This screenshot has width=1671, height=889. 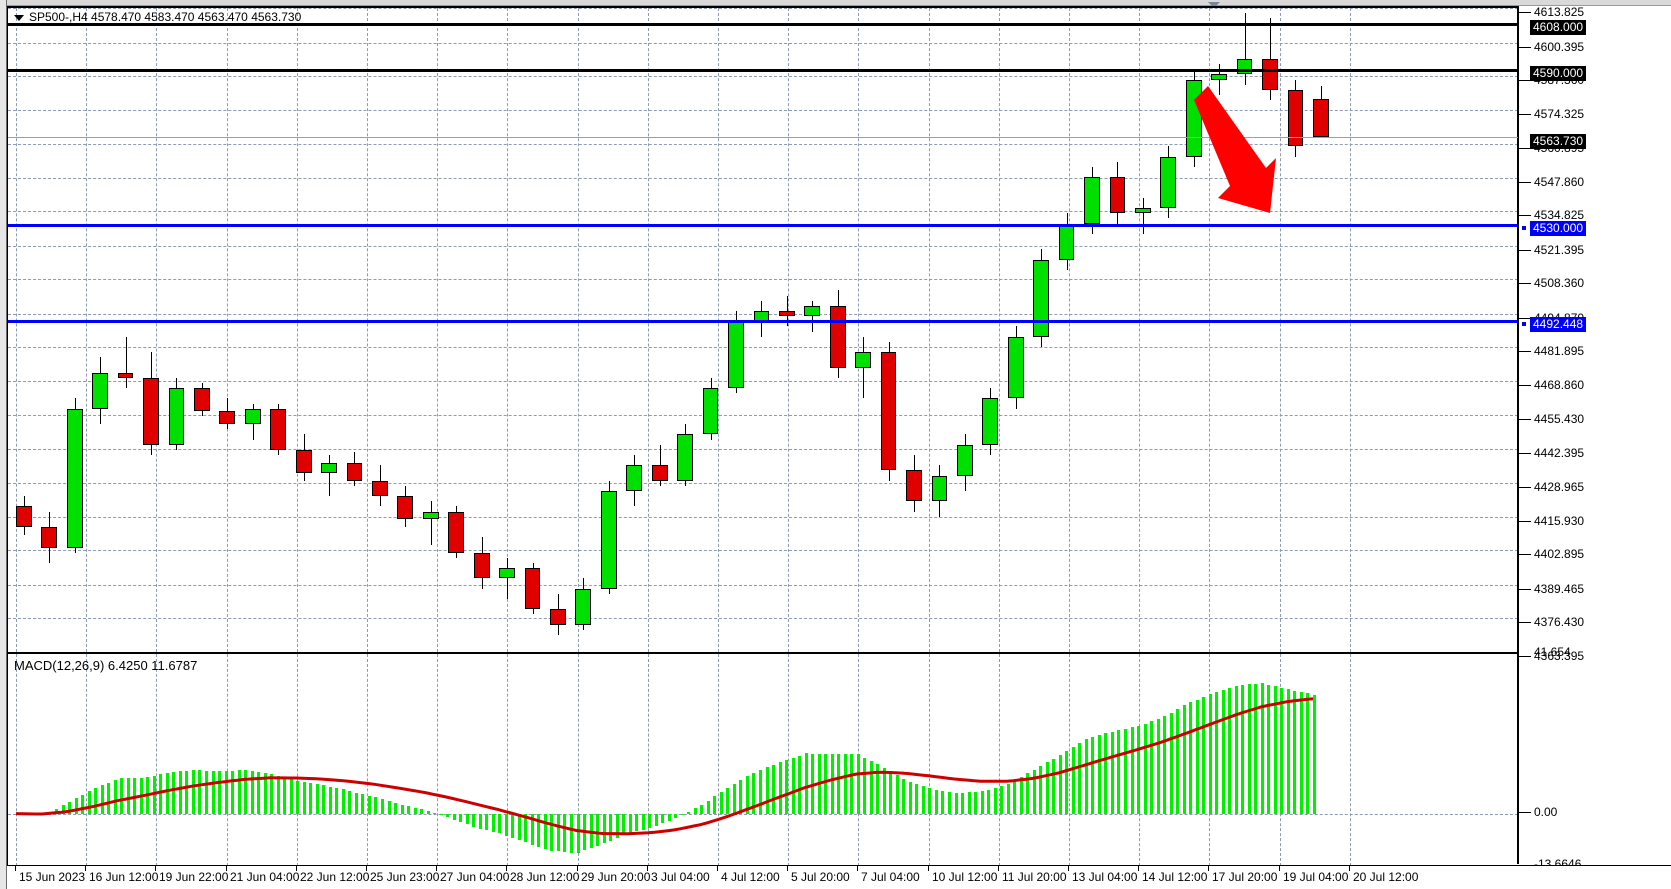 What do you see at coordinates (680, 877) in the screenshot?
I see `time-axis-label: 3 Jul 04:00` at bounding box center [680, 877].